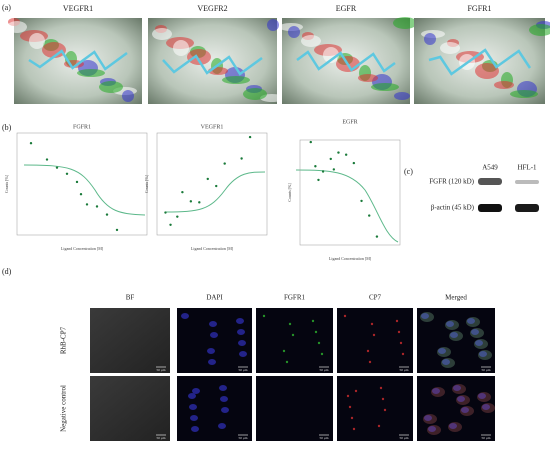 The width and height of the screenshot is (550, 450). What do you see at coordinates (130, 298) in the screenshot?
I see `column-header: BF` at bounding box center [130, 298].